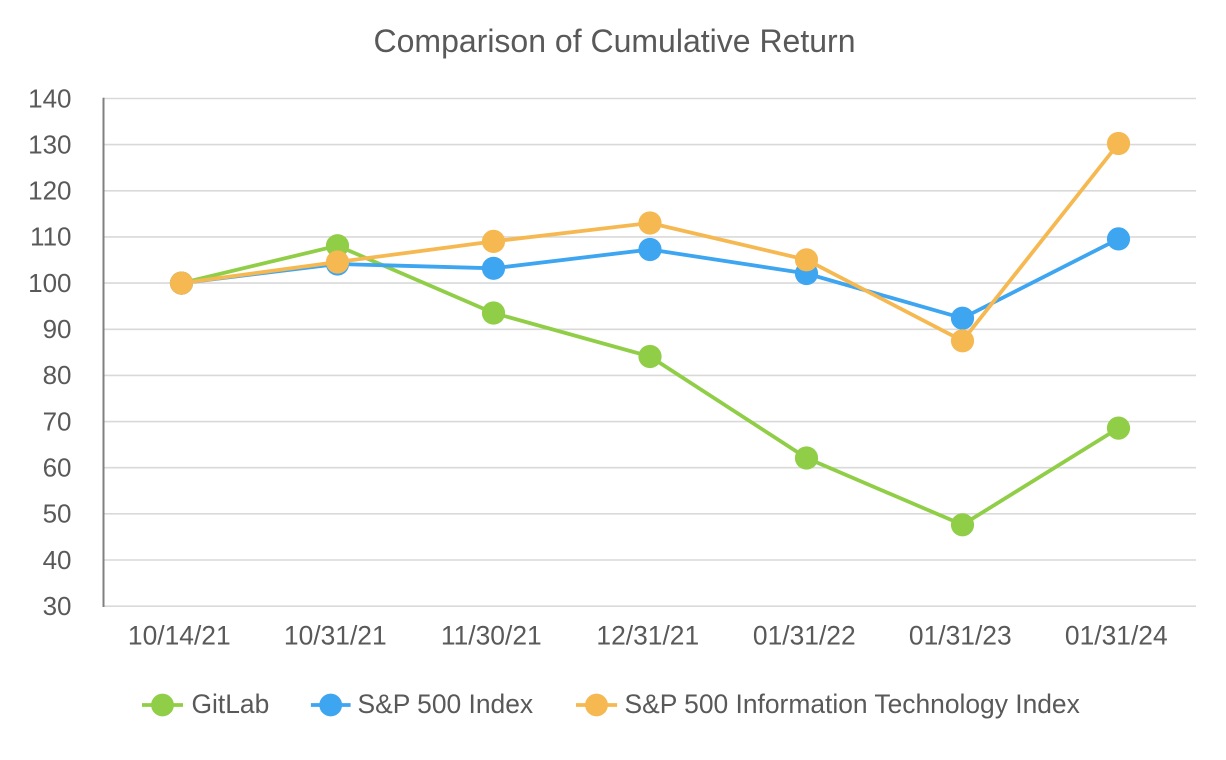 This screenshot has height=760, width=1226. I want to click on svg-text: 10/31/21, so click(335, 636).